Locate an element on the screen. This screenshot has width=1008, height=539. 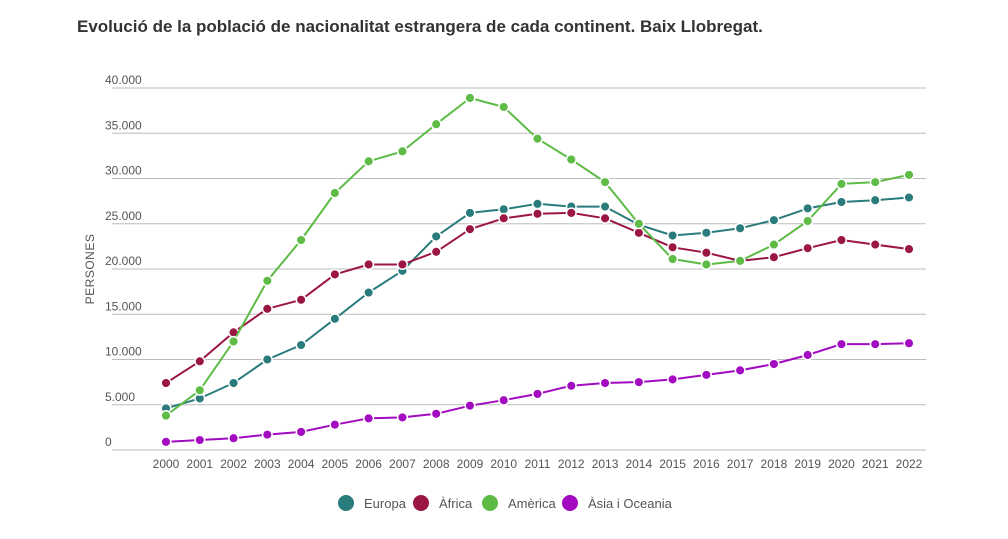
y-tick-label: 35.000 is located at coordinates (123, 125).